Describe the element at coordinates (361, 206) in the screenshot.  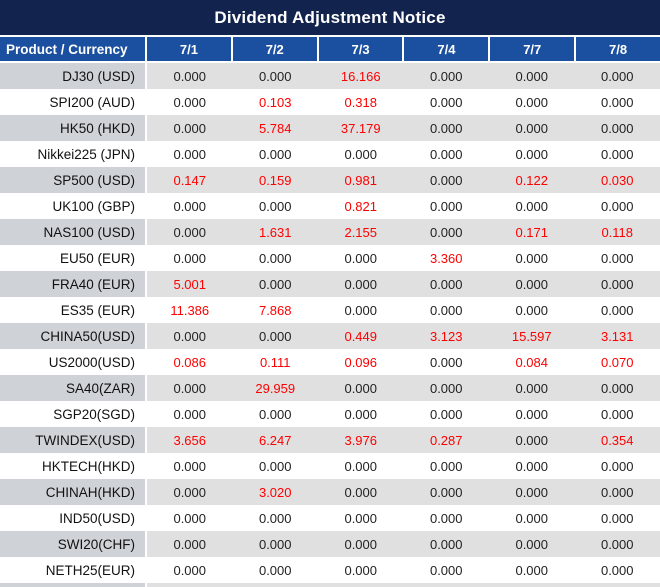
I see `dividend-value-cell: 0.821` at that location.